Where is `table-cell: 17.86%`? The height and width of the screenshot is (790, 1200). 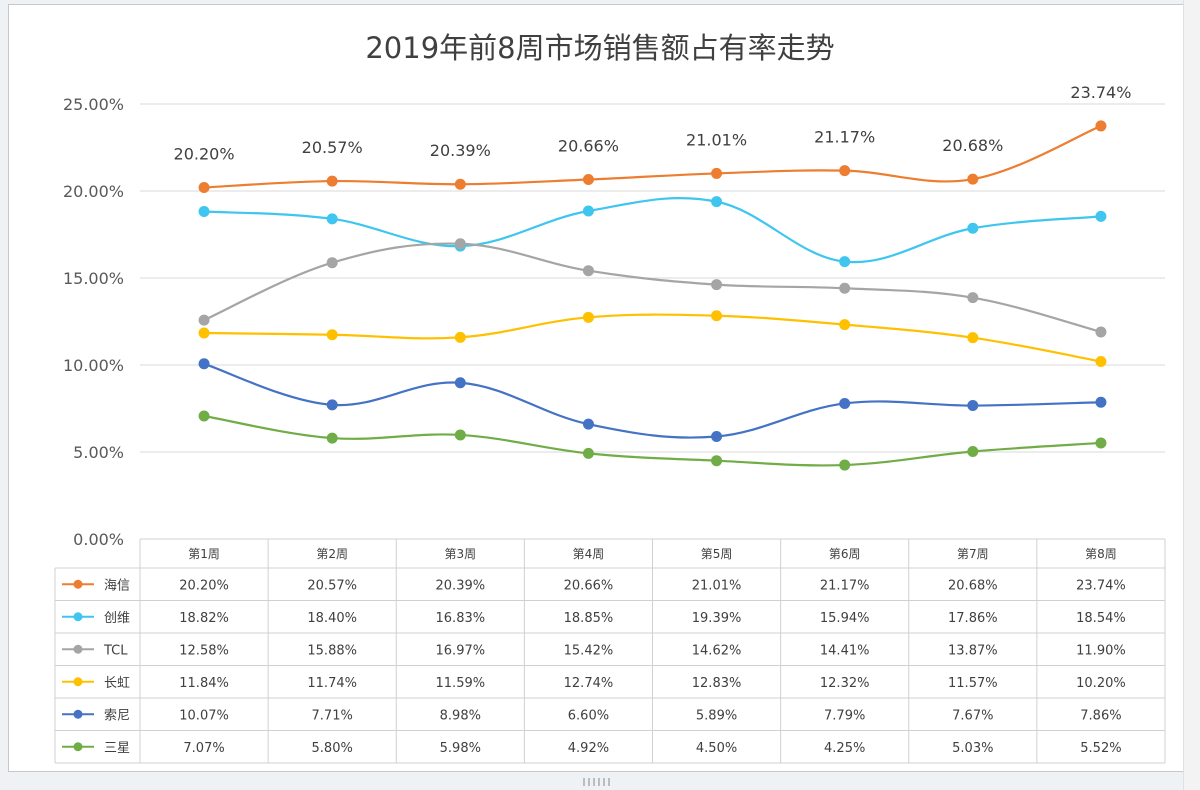 table-cell: 17.86% is located at coordinates (973, 618).